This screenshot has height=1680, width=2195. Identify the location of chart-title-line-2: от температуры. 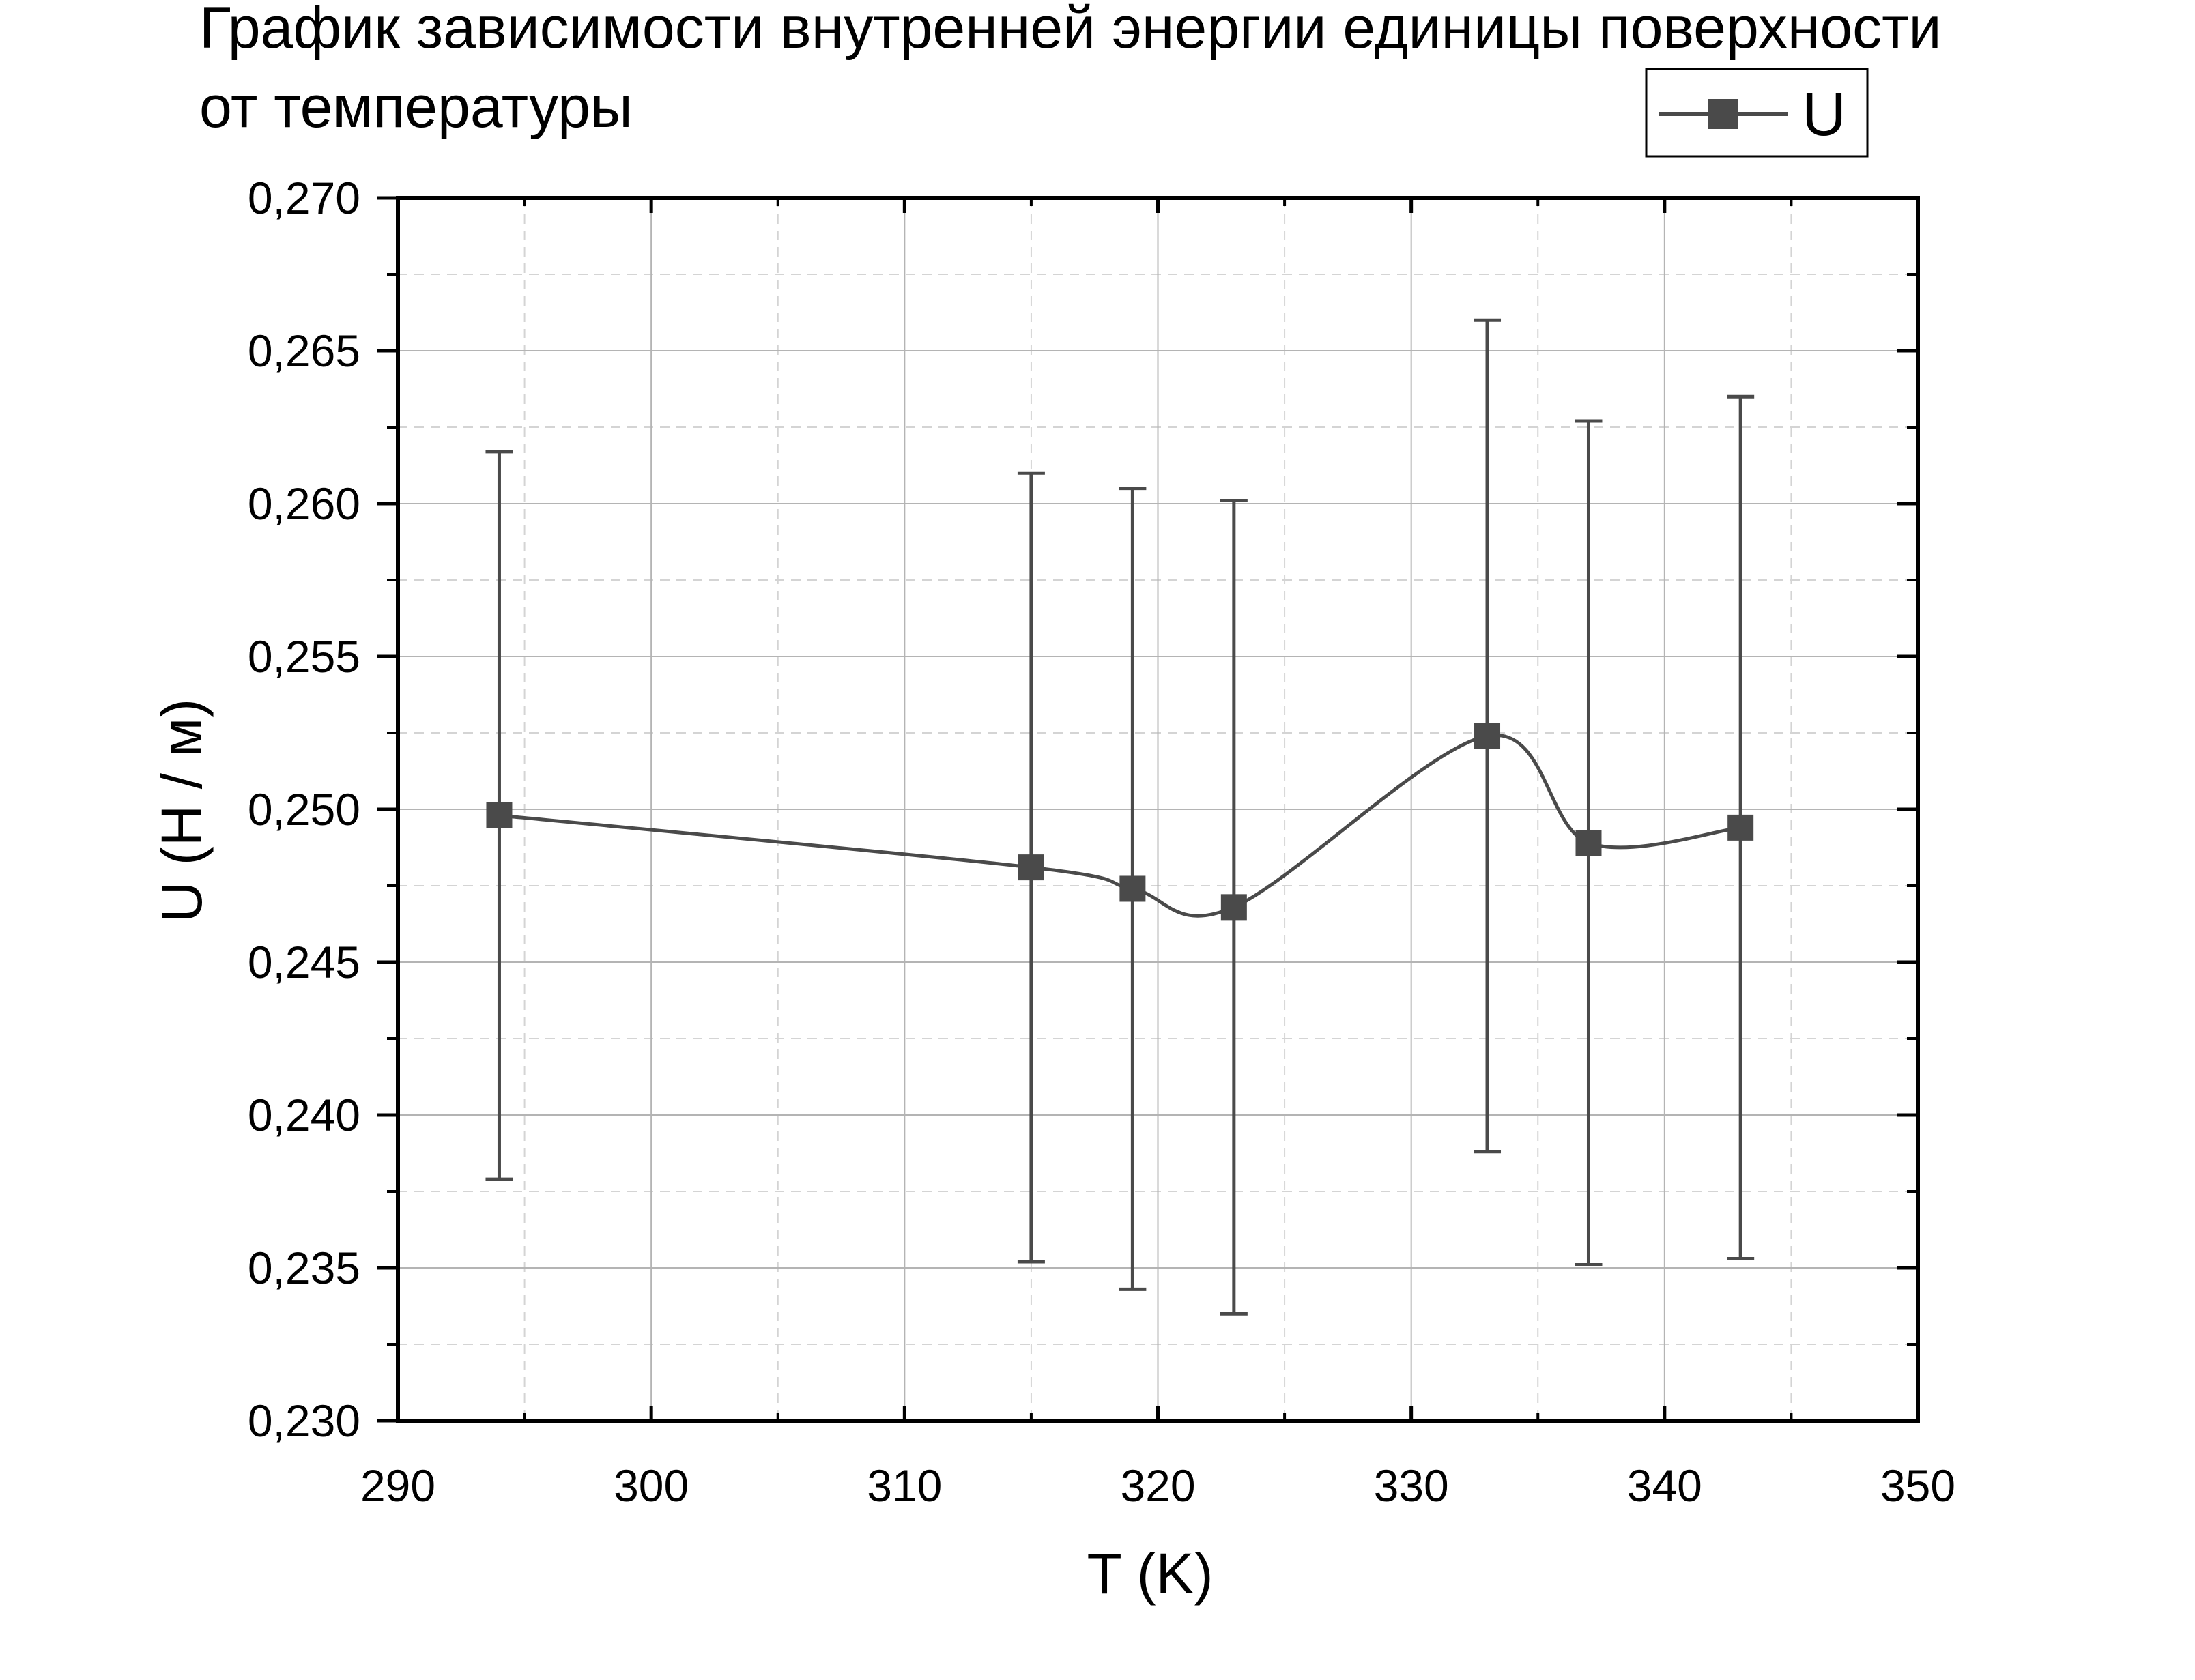
(416, 107).